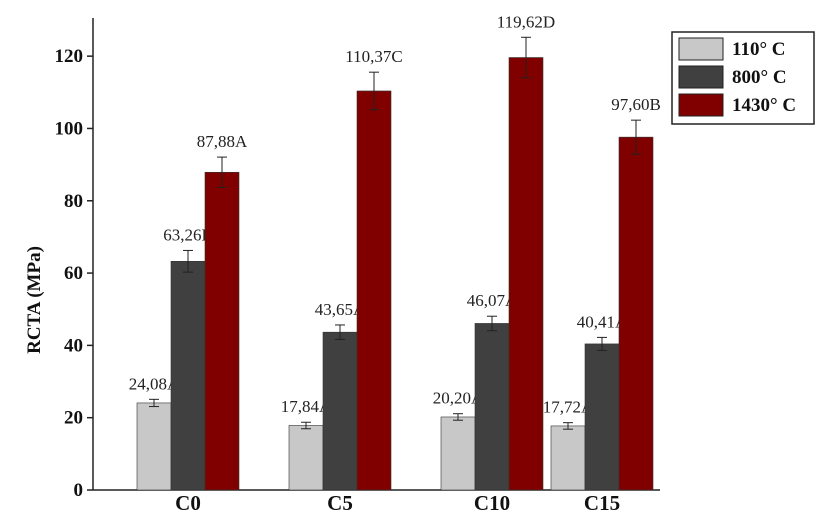 Image resolution: width=817 pixels, height=512 pixels. Describe the element at coordinates (34, 300) in the screenshot. I see `y-axis-title: RCTA (MPa)` at that location.